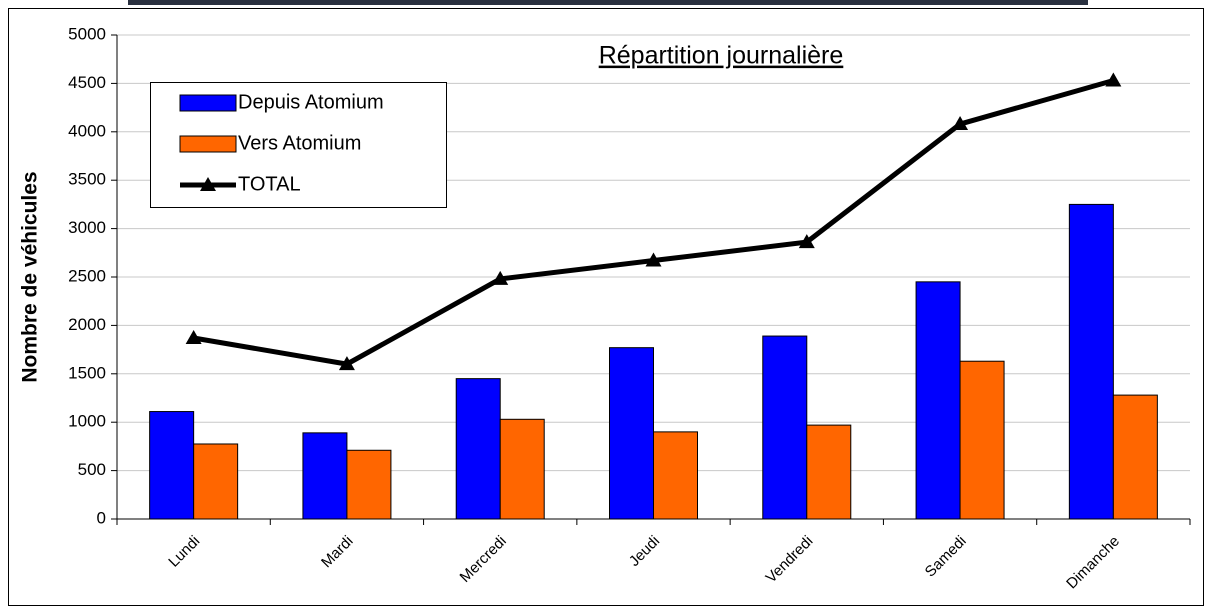 This screenshot has width=1213, height=610. Describe the element at coordinates (101, 517) in the screenshot. I see `y-tick-label: 0` at that location.